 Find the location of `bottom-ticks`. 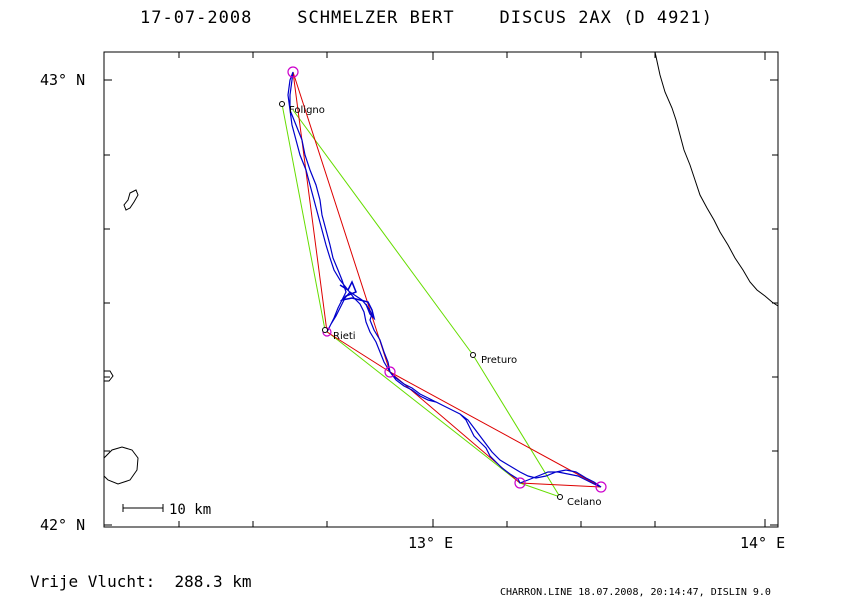

bottom-ticks is located at coordinates (472, 523).